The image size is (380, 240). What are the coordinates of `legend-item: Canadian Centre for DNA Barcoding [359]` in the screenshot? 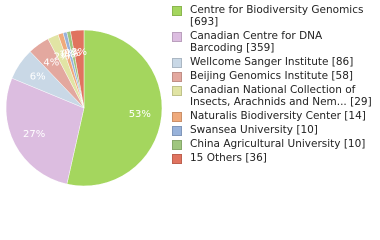 It's located at (274, 42).